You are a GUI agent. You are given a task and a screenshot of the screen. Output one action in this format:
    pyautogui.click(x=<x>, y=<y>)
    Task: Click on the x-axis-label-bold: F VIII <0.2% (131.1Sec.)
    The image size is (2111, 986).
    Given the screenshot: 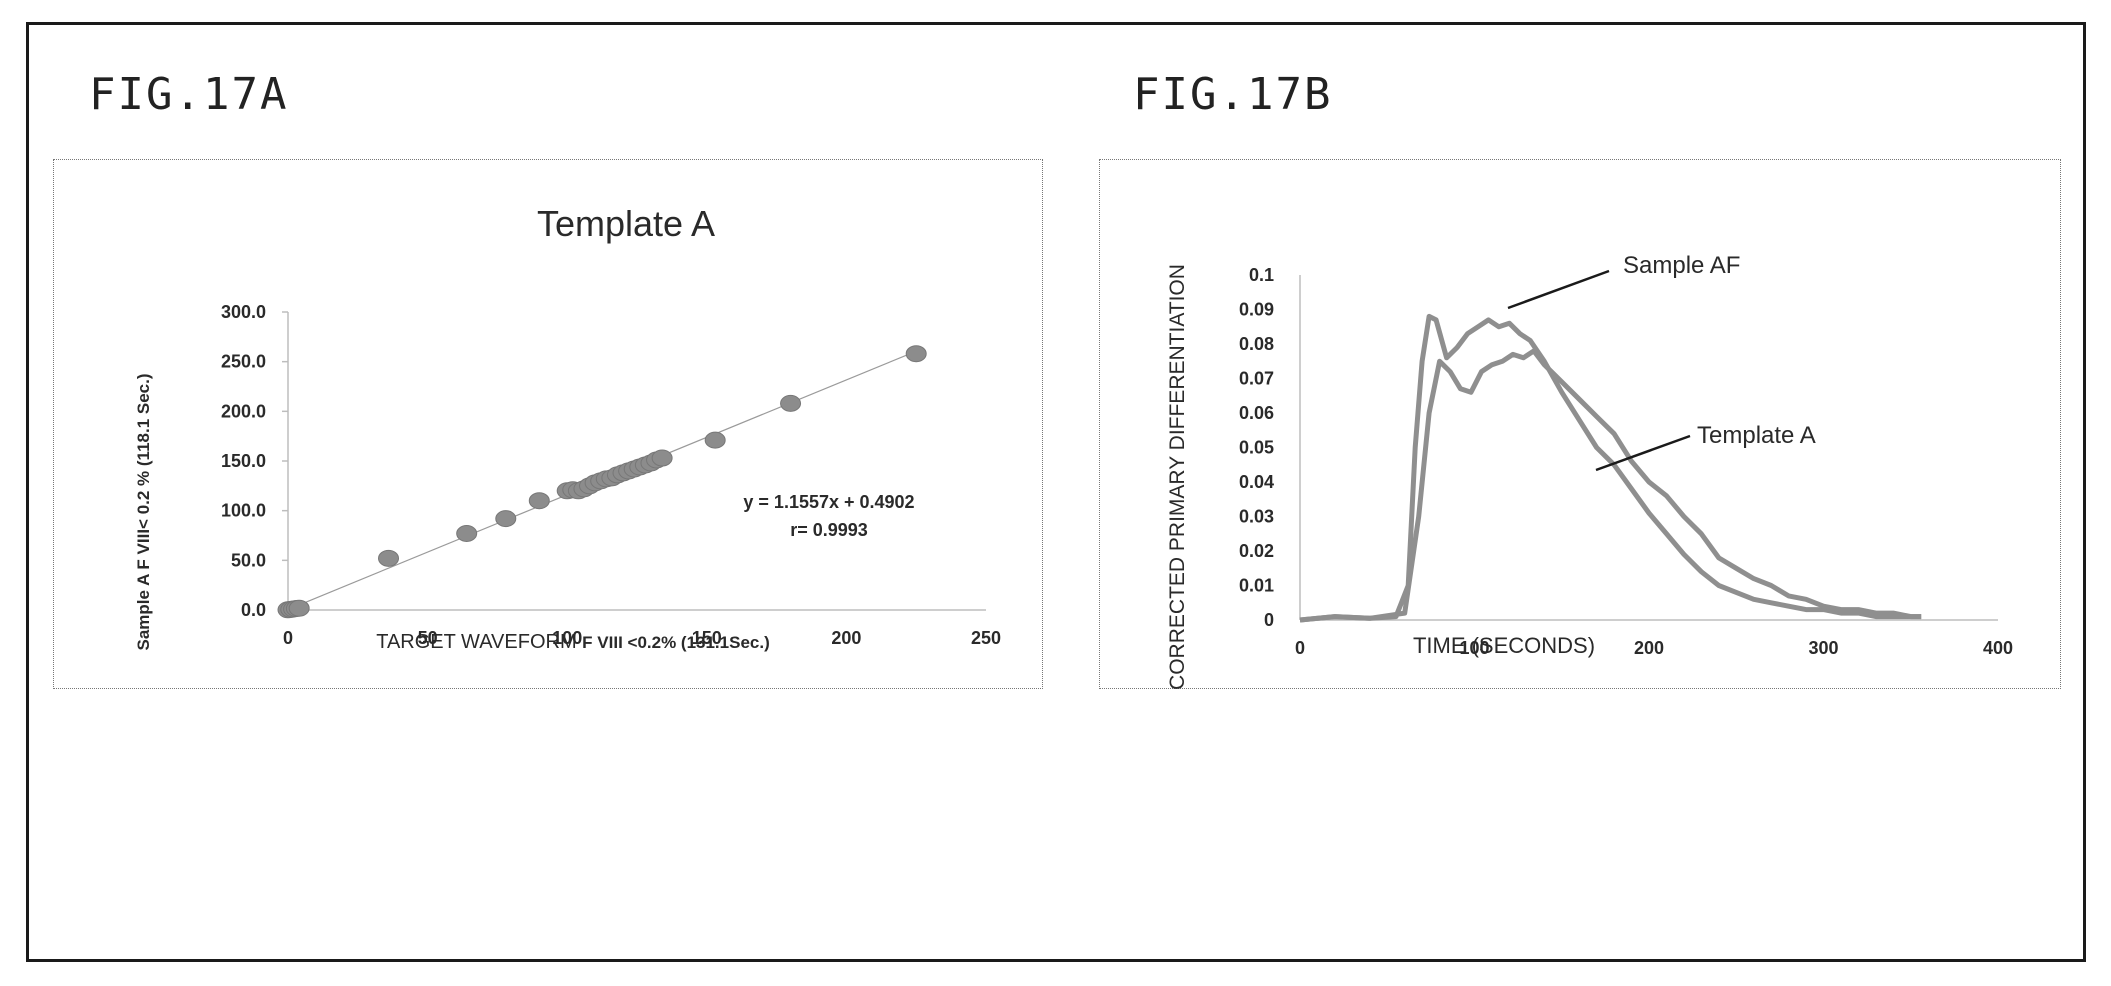 What is the action you would take?
    pyautogui.click(x=676, y=642)
    